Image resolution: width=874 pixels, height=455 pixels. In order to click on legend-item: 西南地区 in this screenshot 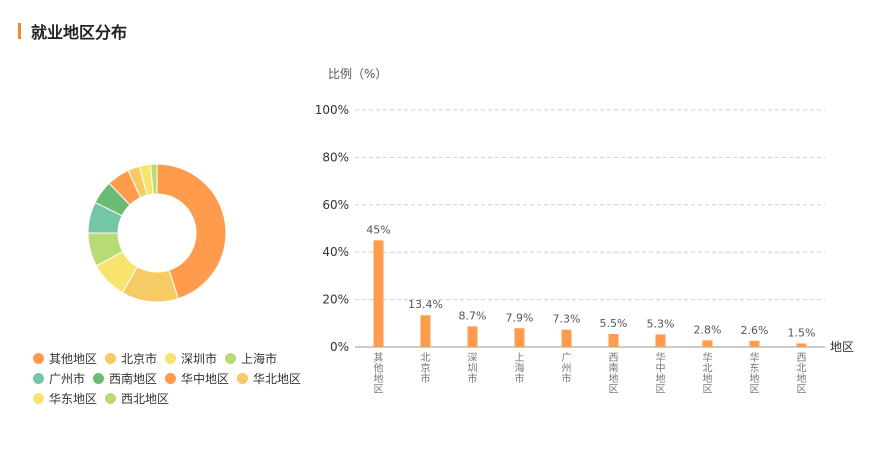, I will do `click(125, 378)`.